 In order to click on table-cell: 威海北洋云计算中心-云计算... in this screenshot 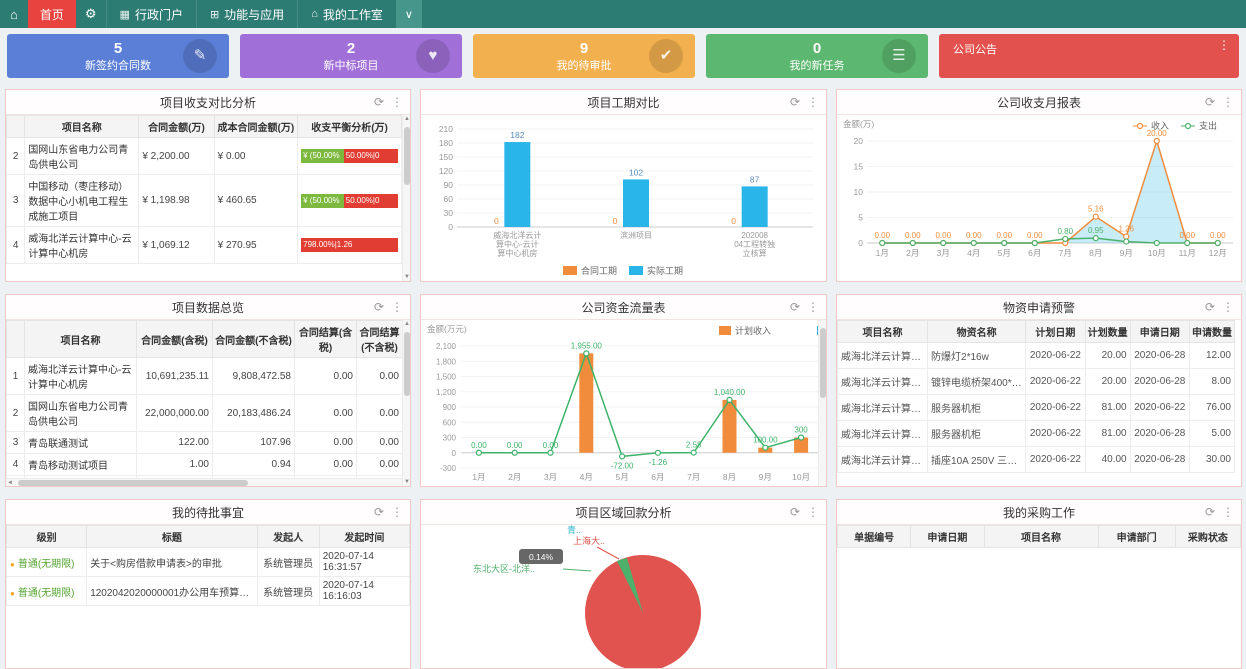, I will do `click(883, 355)`.